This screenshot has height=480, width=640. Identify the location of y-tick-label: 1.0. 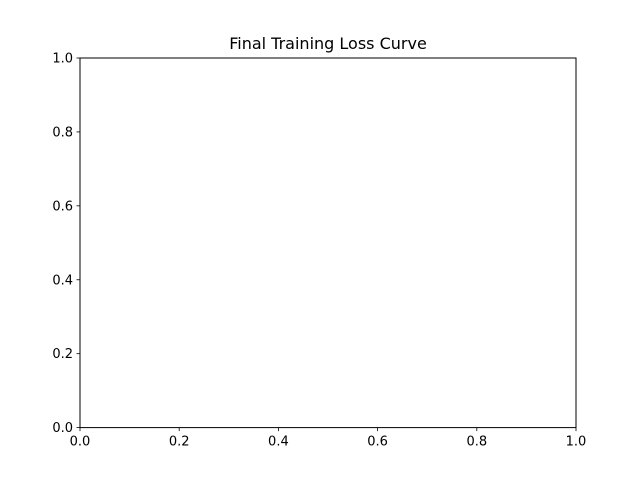
(62, 59).